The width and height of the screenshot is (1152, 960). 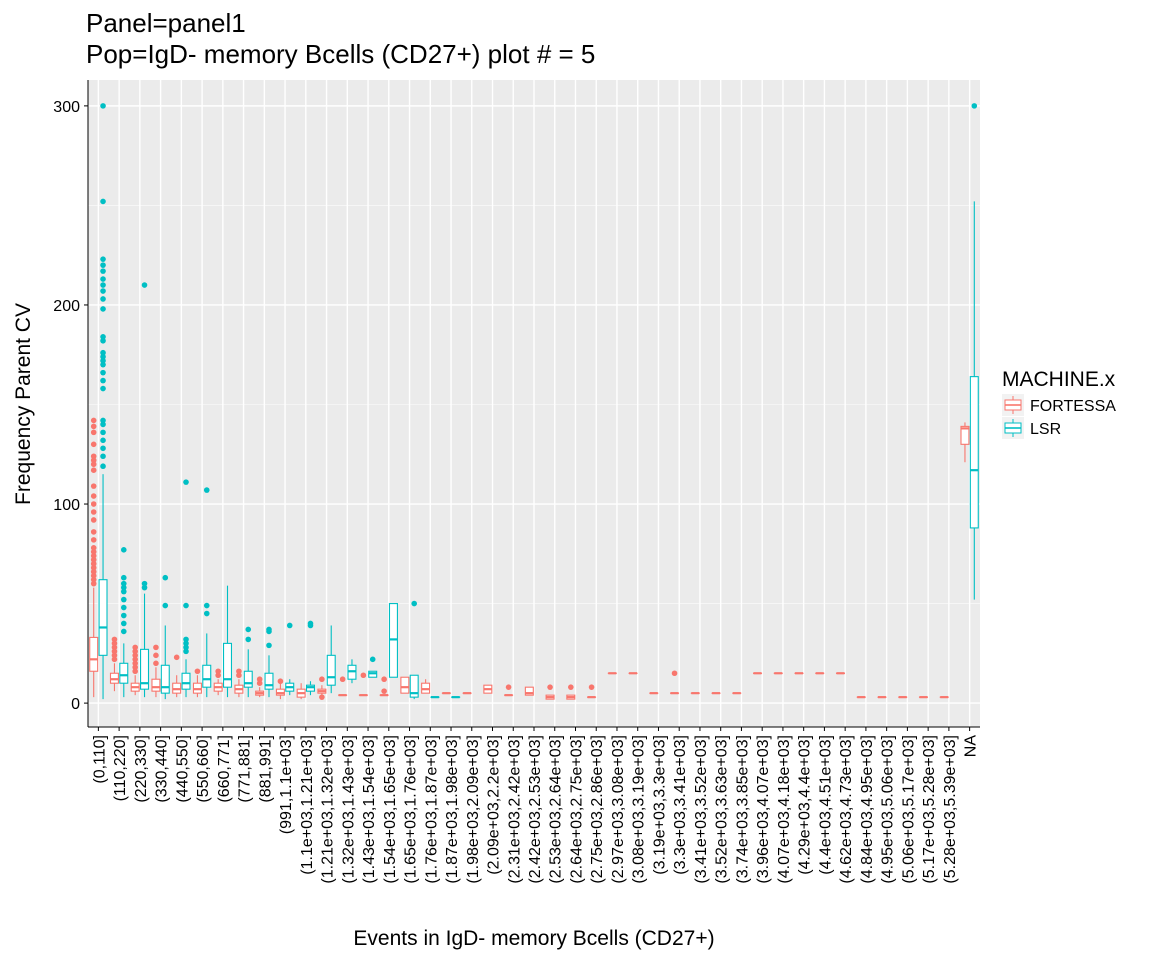 I want to click on x-tick-label: (4.07e+03,4.18e+03], so click(x=784, y=809).